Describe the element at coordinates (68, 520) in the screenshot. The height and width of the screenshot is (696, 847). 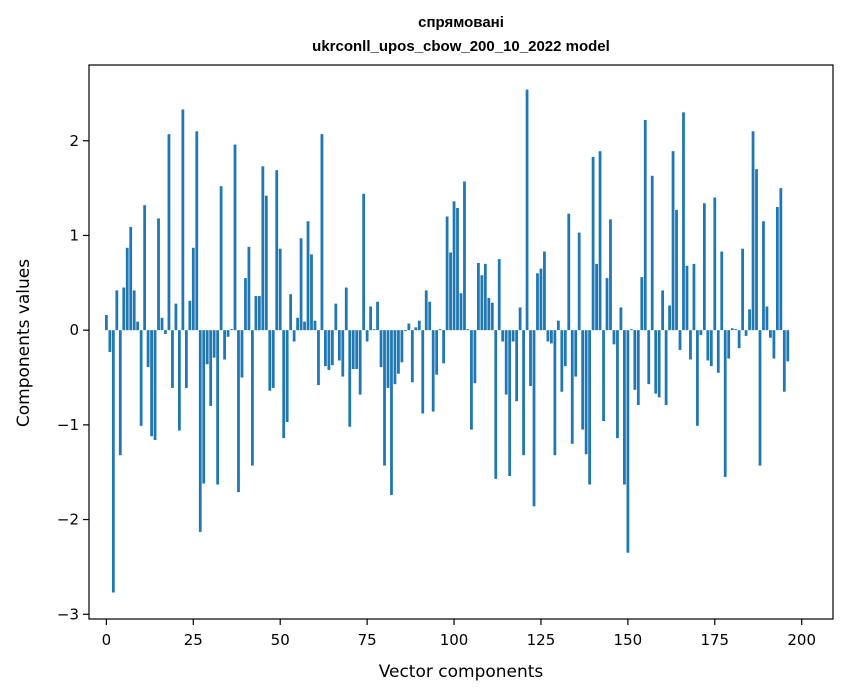
I see `y-tick-label: −2` at that location.